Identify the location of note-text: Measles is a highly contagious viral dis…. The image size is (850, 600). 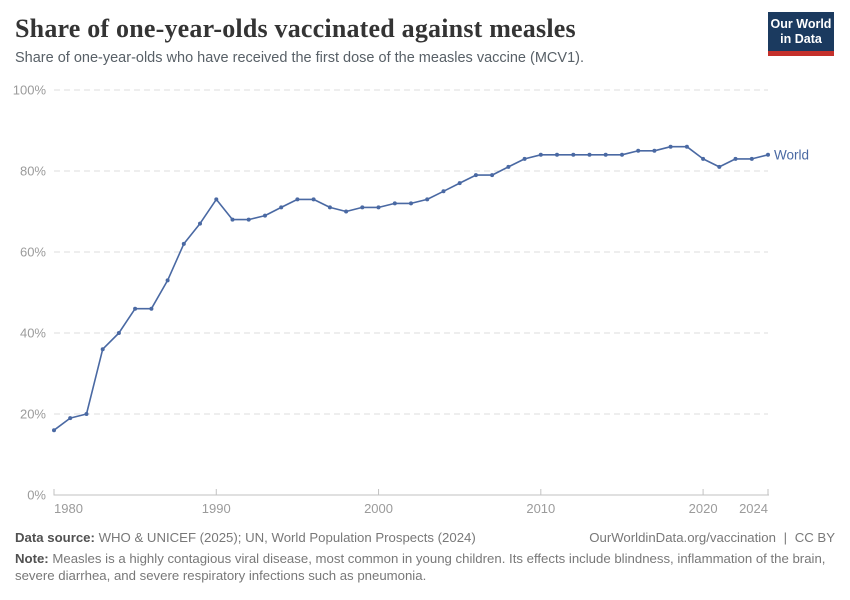
(420, 567).